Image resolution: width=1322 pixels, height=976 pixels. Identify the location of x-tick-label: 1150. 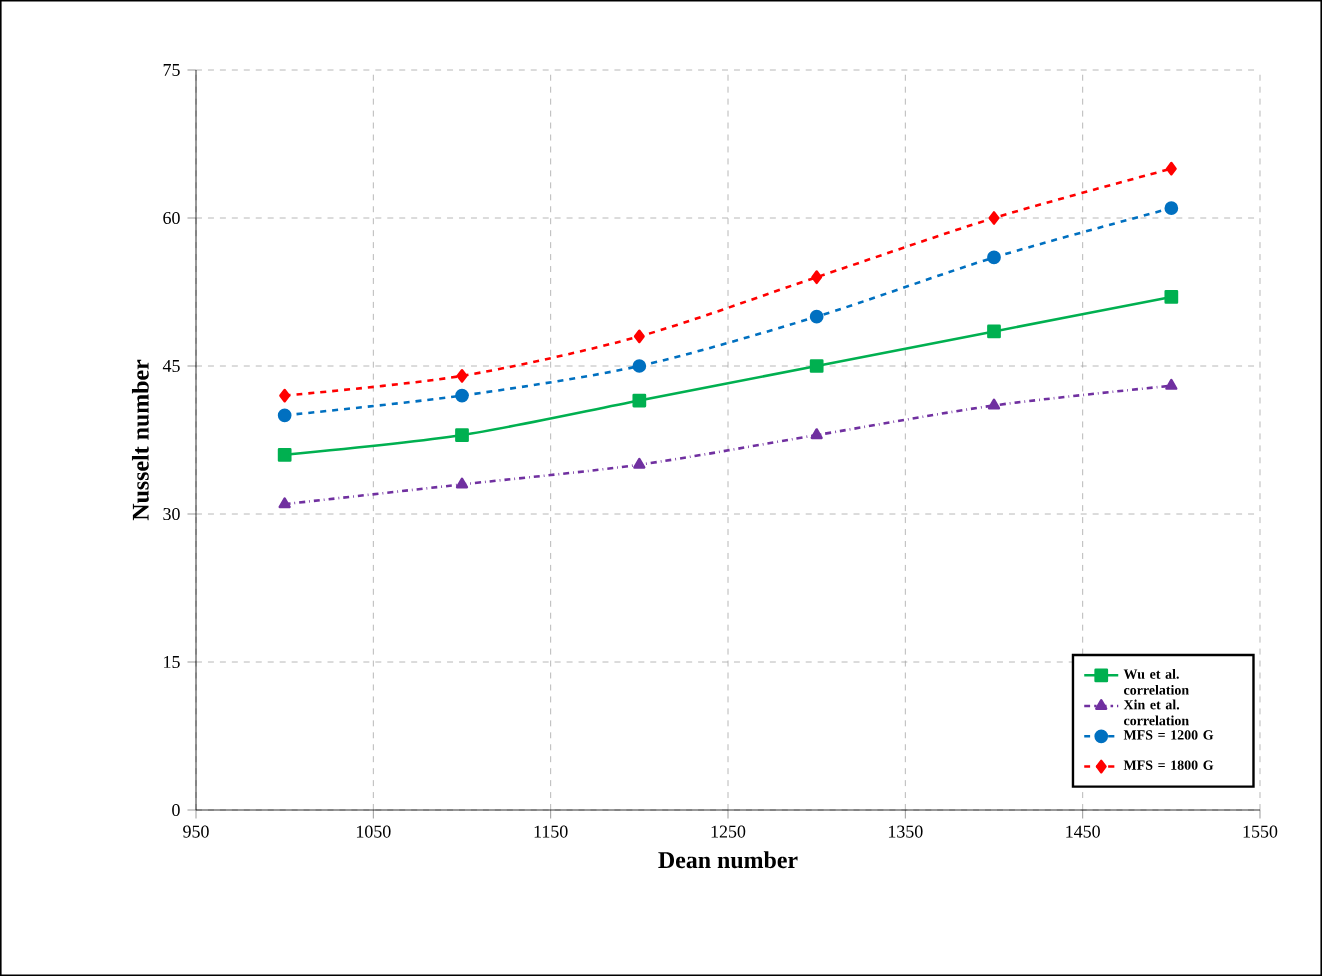
(551, 831).